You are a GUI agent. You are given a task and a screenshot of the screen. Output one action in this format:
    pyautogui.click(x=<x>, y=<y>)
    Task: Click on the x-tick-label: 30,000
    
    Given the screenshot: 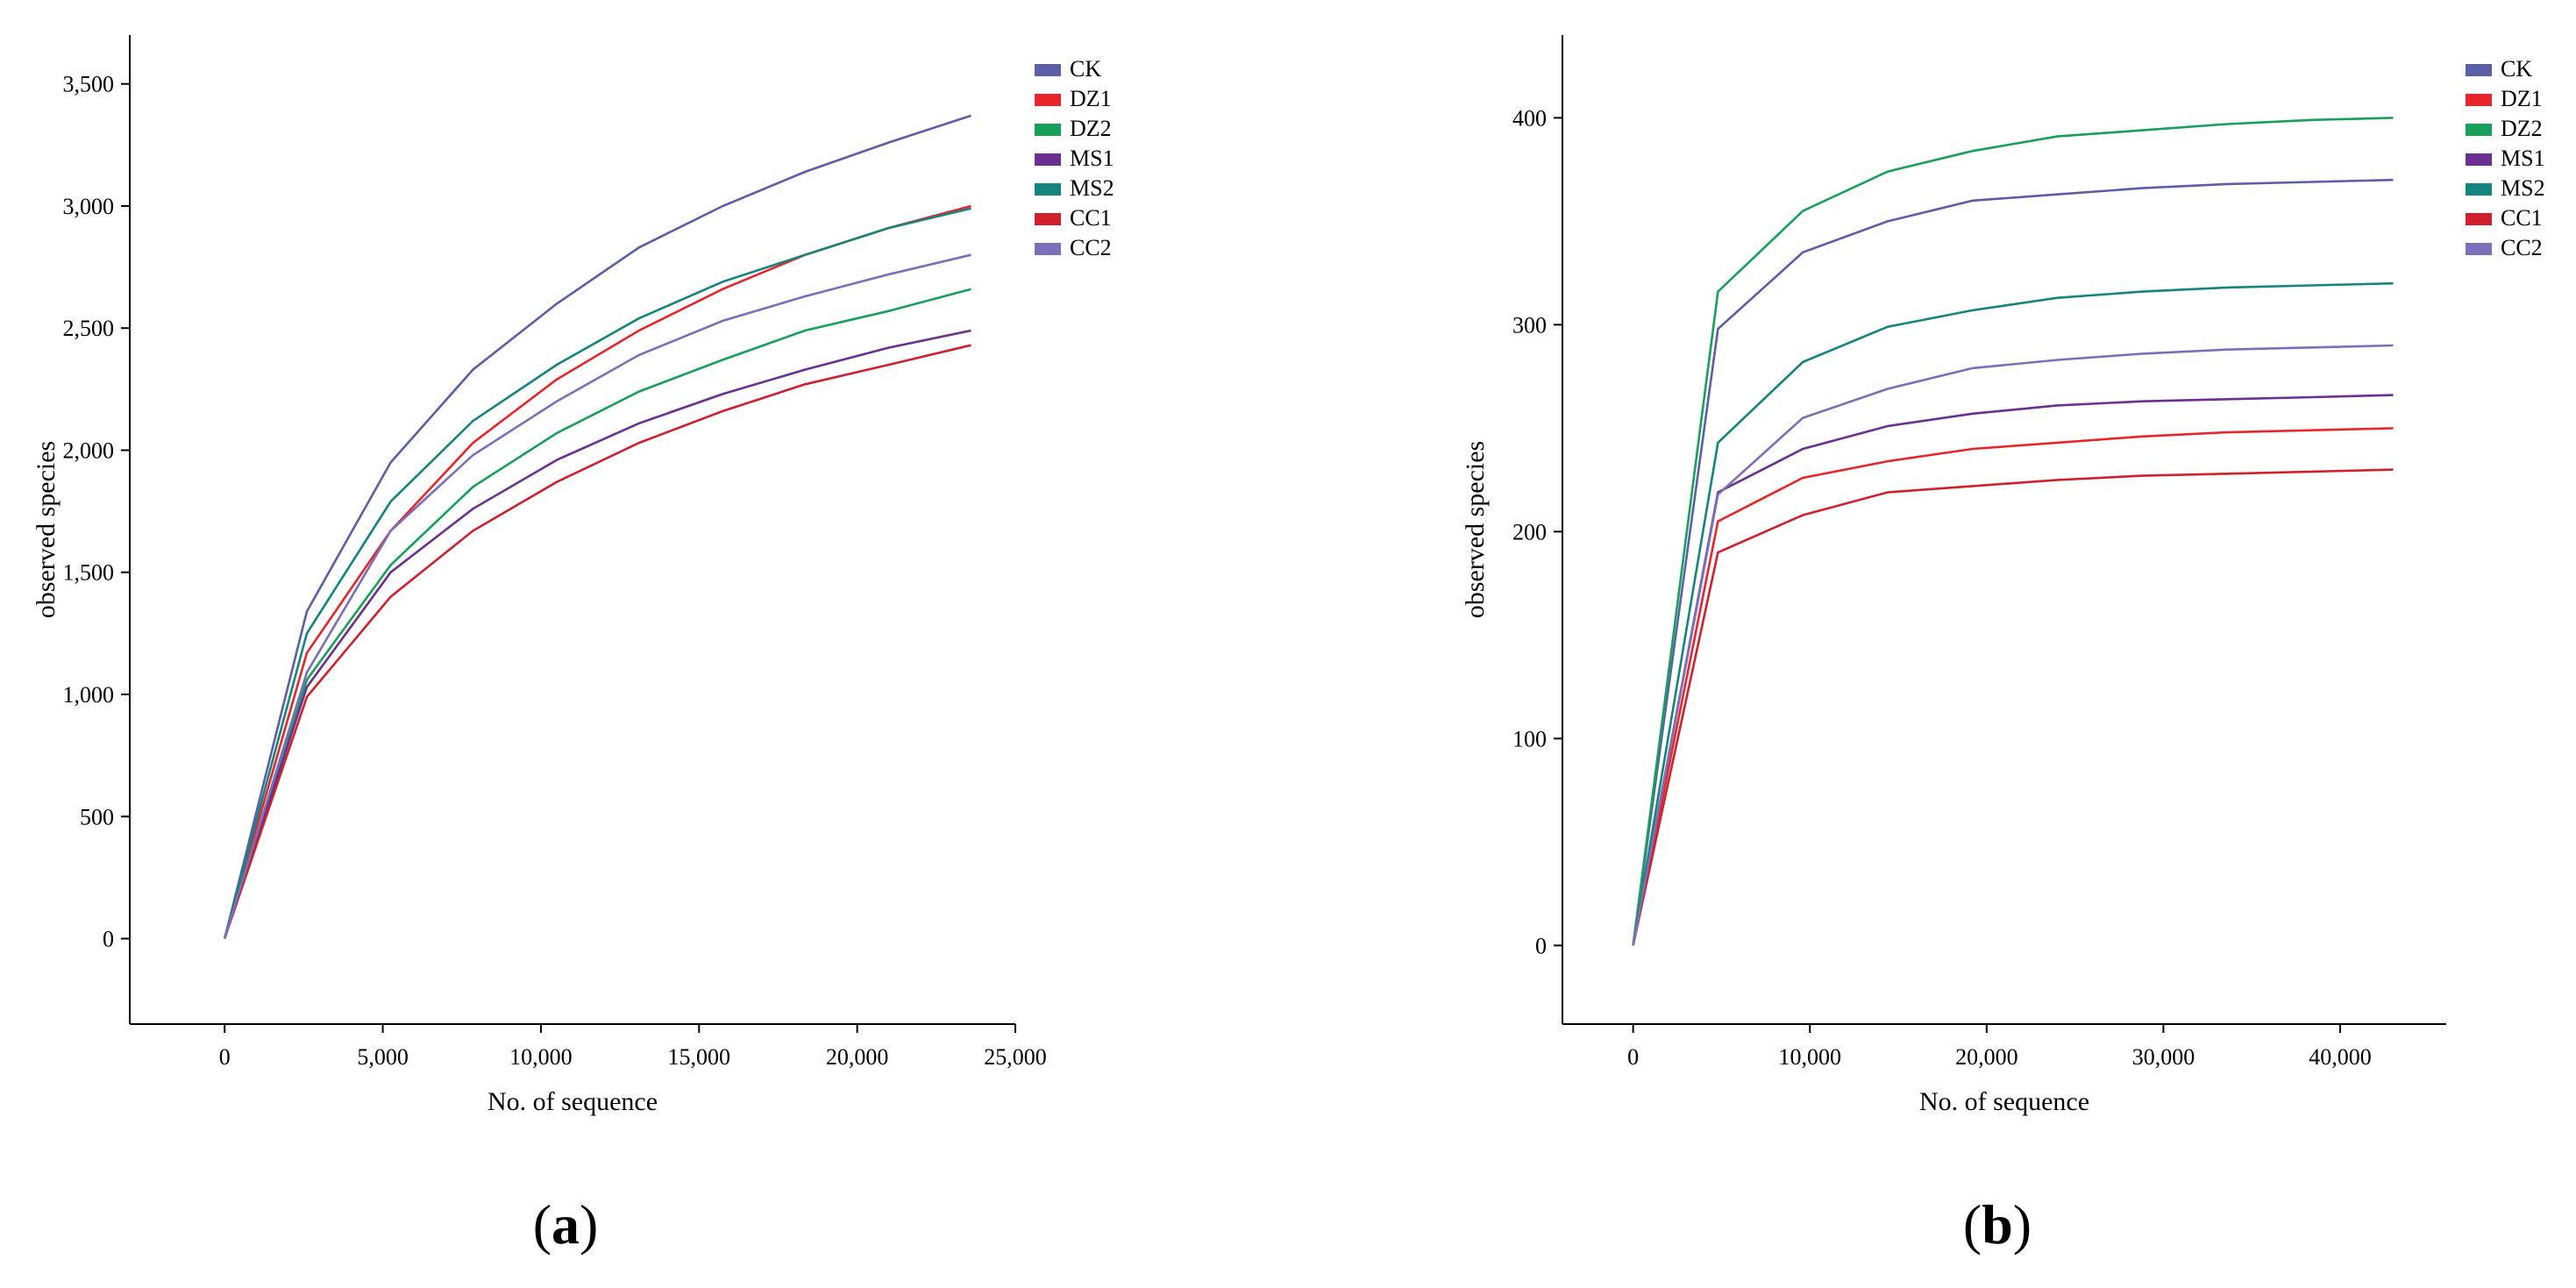 What is the action you would take?
    pyautogui.click(x=2163, y=1057)
    